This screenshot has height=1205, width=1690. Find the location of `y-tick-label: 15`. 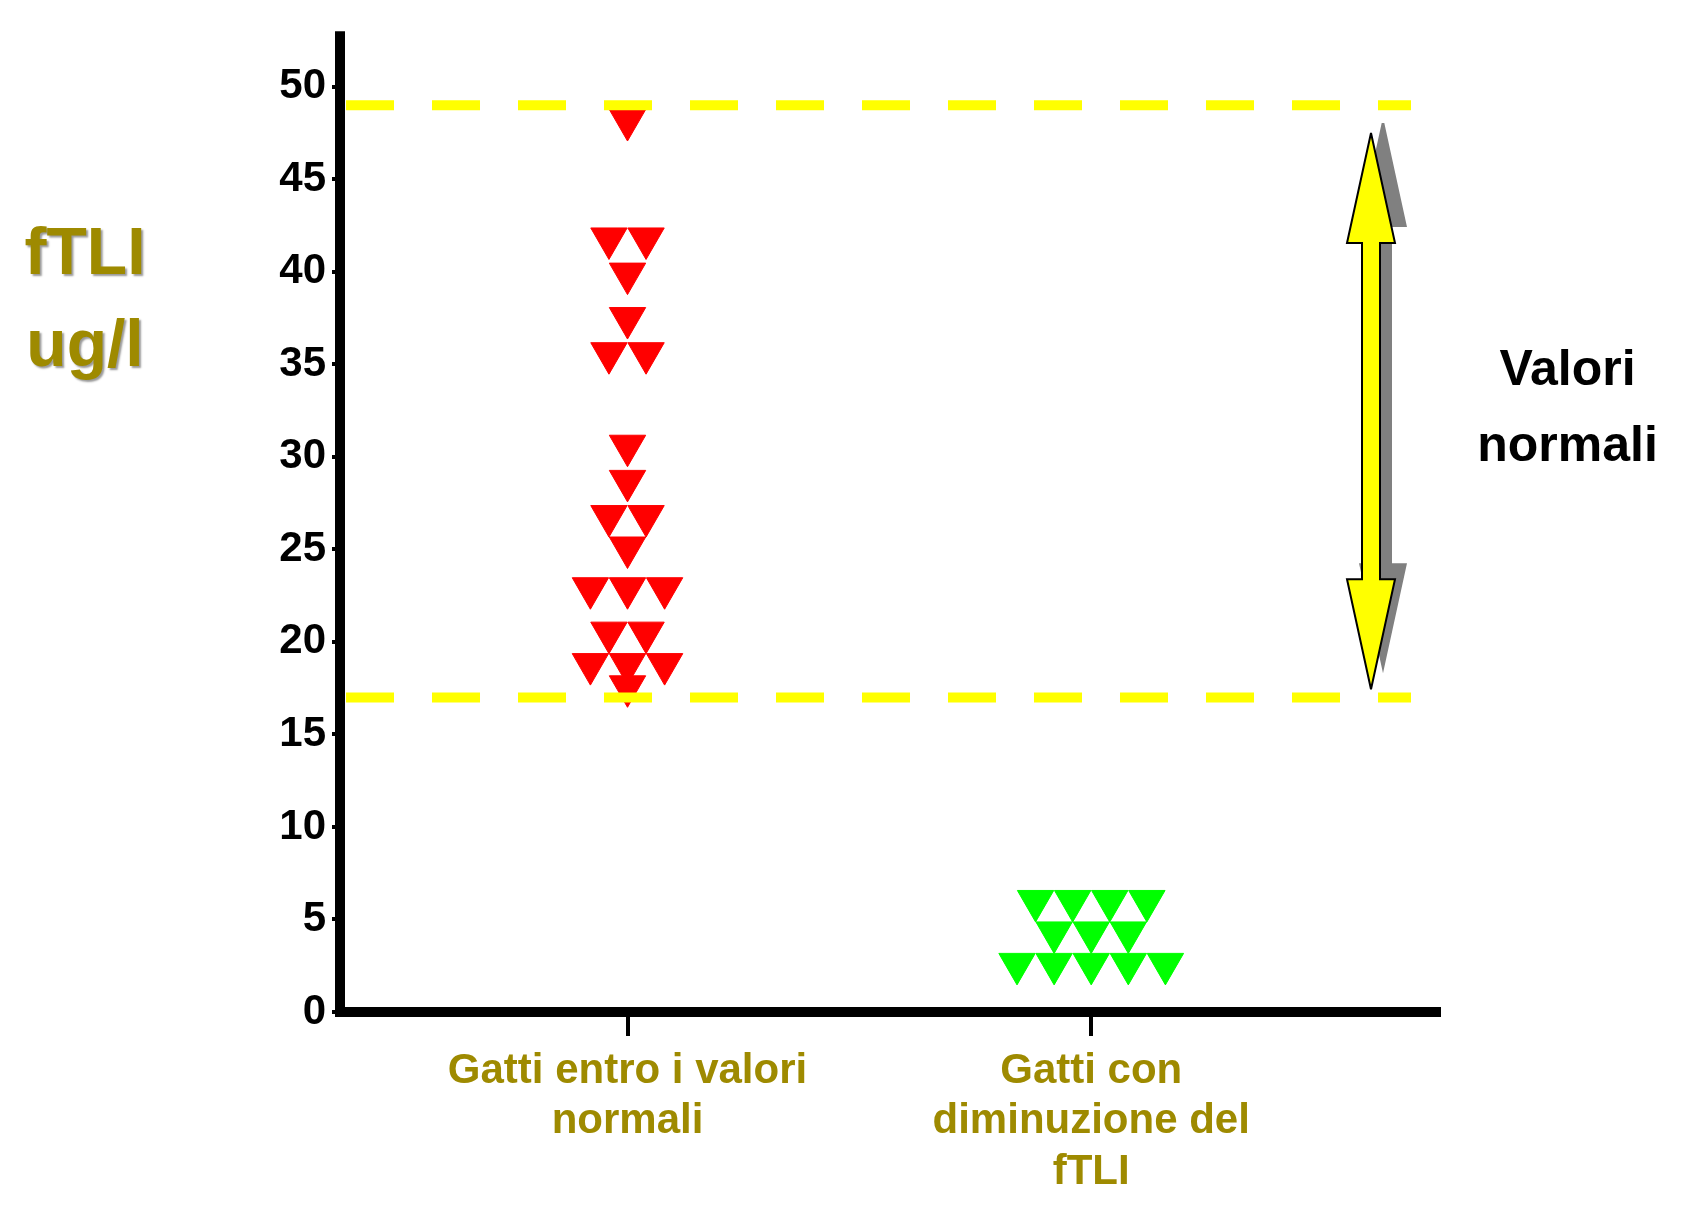

y-tick-label: 15 is located at coordinates (302, 731).